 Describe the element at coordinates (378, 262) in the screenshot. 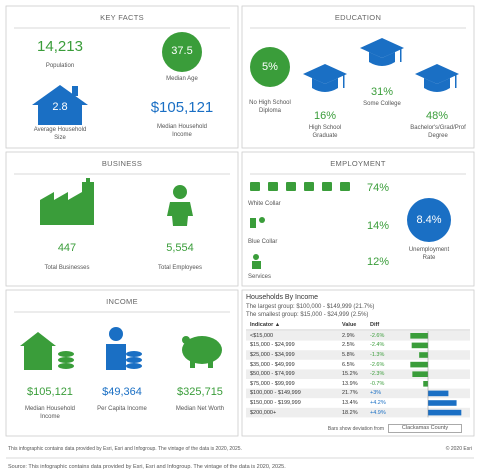

I see `services-value: 12%` at that location.